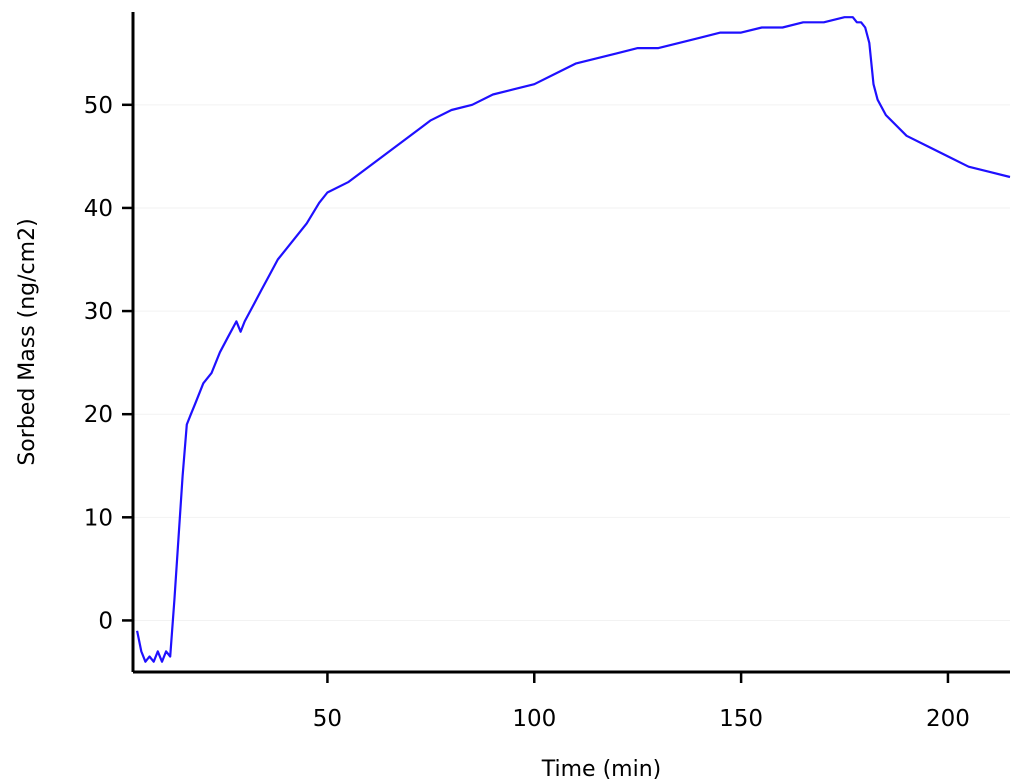  Describe the element at coordinates (98, 415) in the screenshot. I see `y-tick-label: 20` at that location.